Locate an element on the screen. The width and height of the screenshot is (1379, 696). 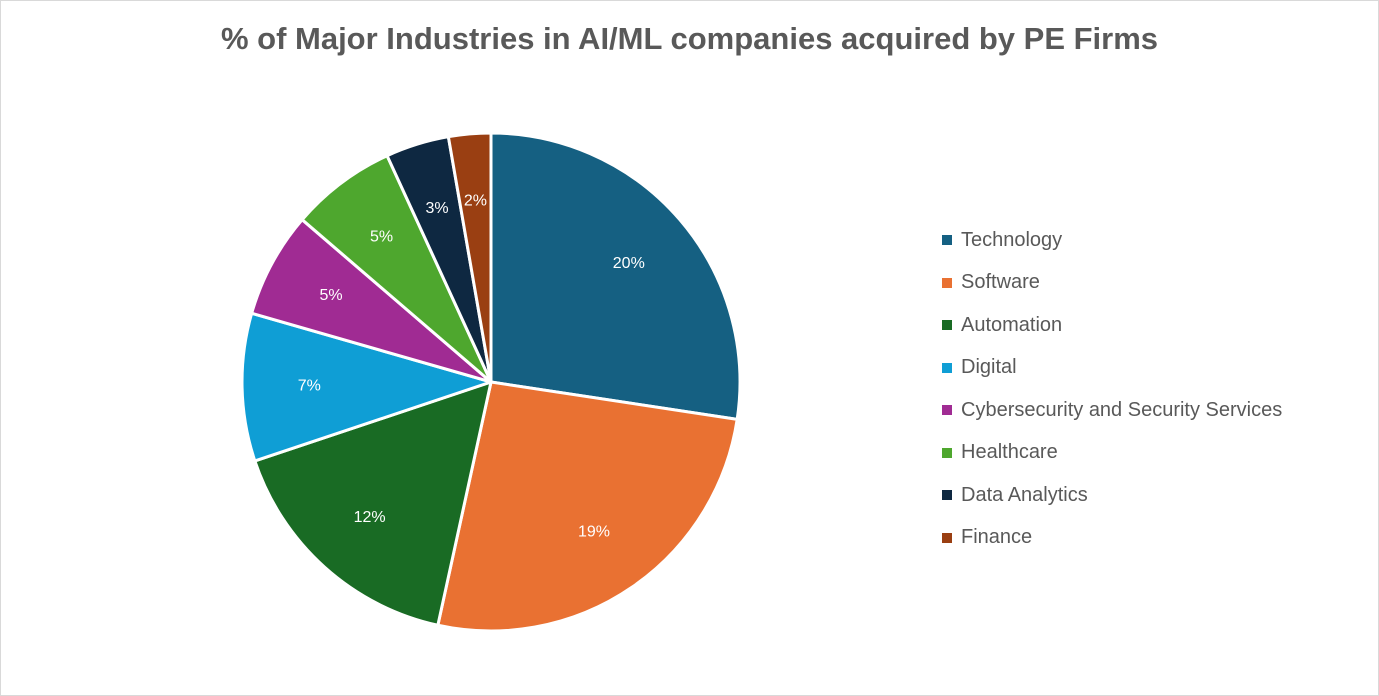
data-label-healthcare: 5% is located at coordinates (381, 236).